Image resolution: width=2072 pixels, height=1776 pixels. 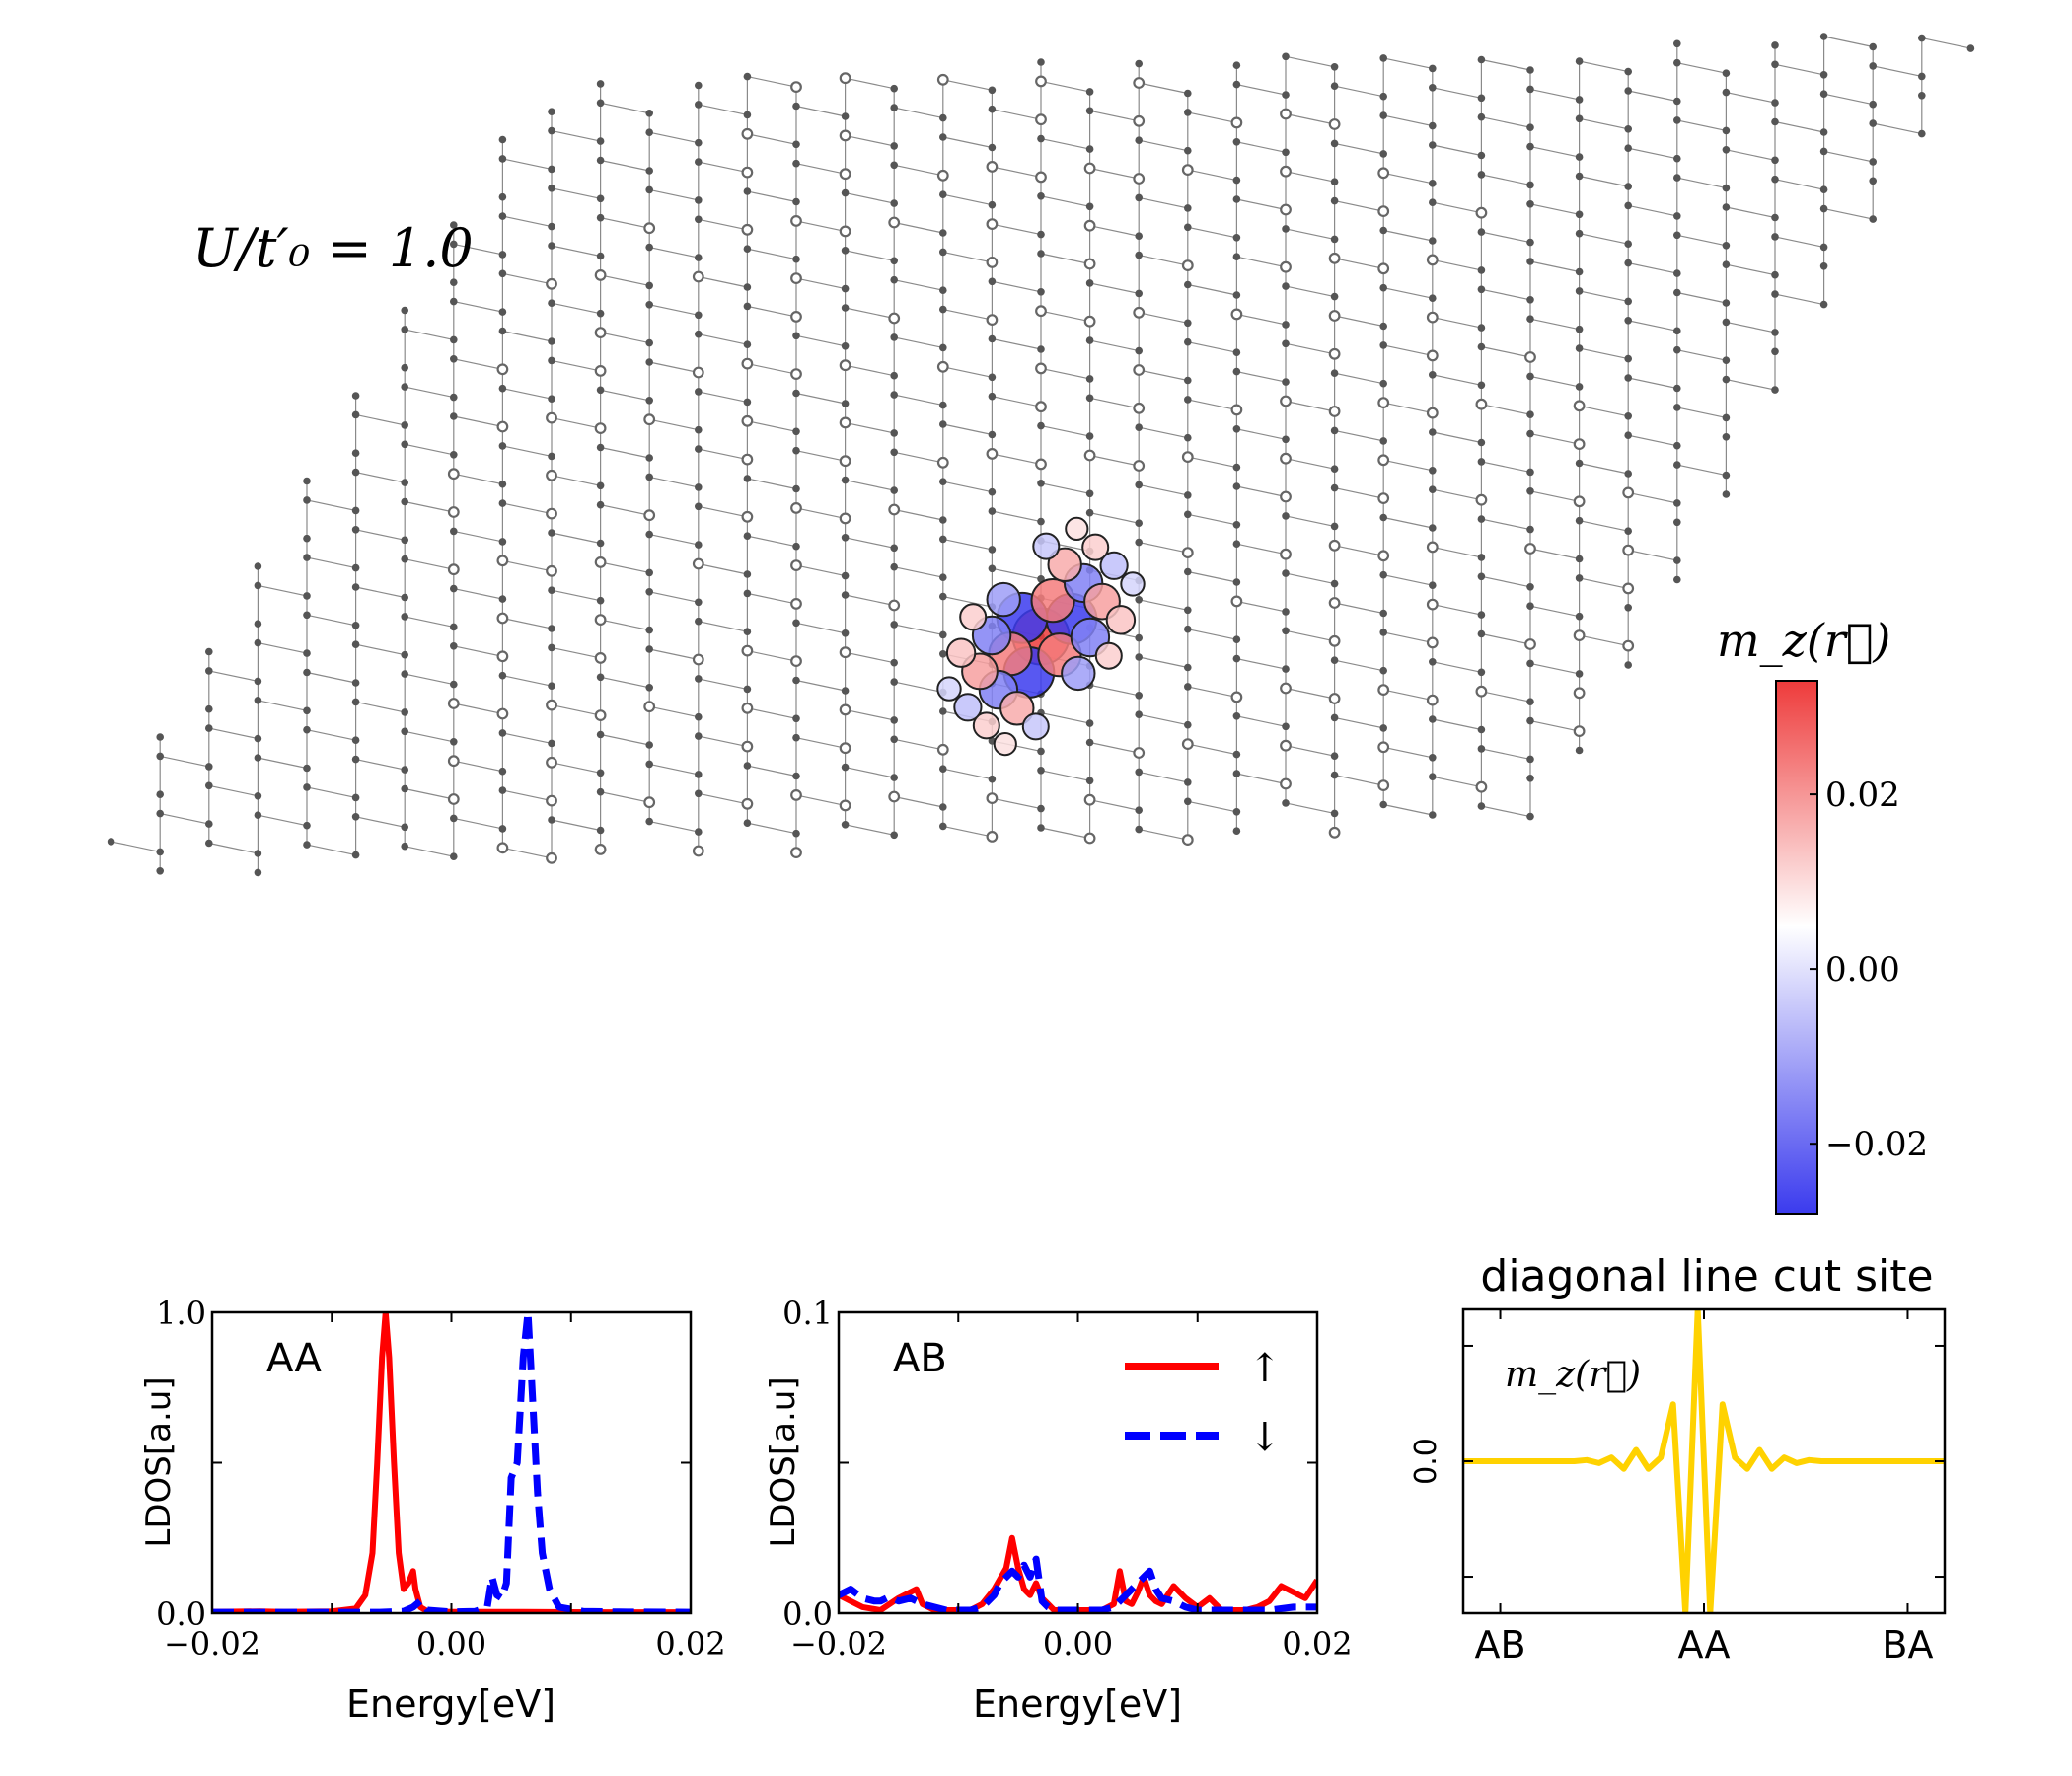 What do you see at coordinates (1707, 1276) in the screenshot?
I see `cut-title: diagonal line cut site` at bounding box center [1707, 1276].